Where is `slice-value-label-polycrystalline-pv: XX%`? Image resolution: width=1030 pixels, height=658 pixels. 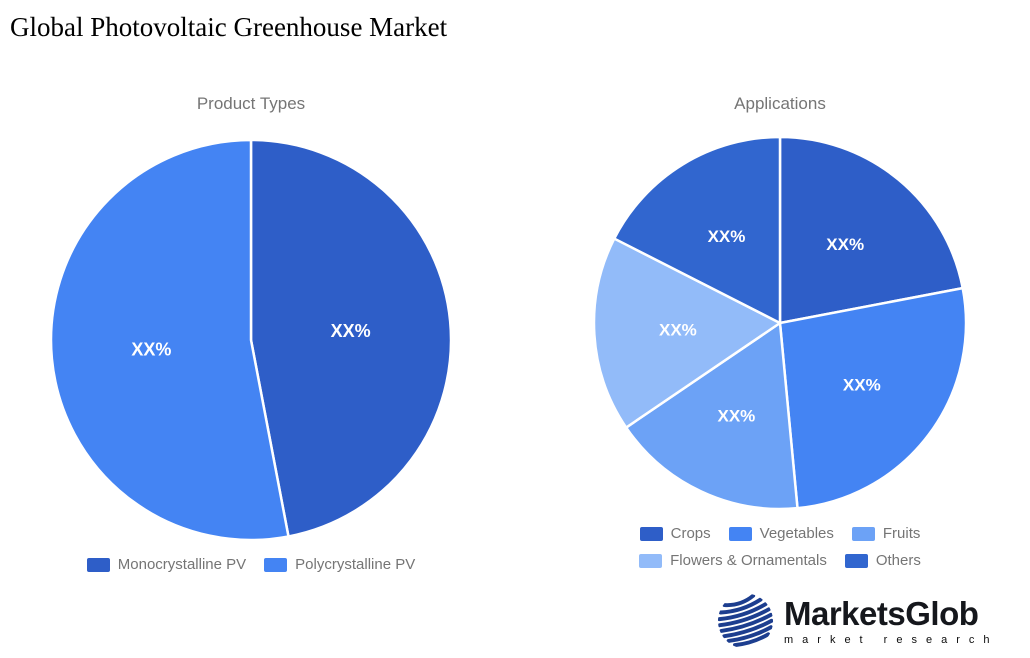 slice-value-label-polycrystalline-pv: XX% is located at coordinates (151, 350).